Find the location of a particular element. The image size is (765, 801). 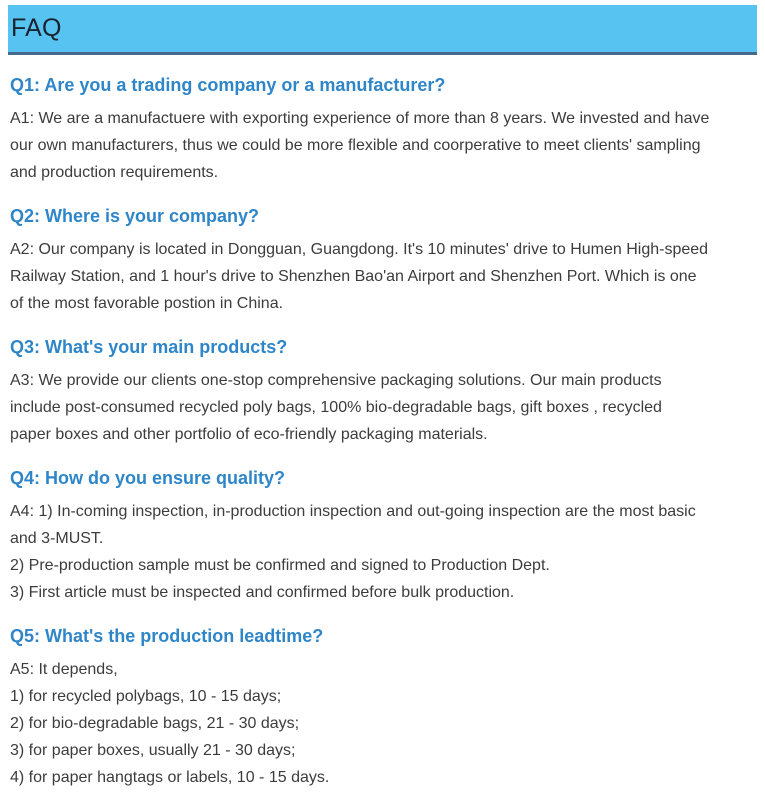

faq-question: Q2: Where is your company? is located at coordinates (135, 216).